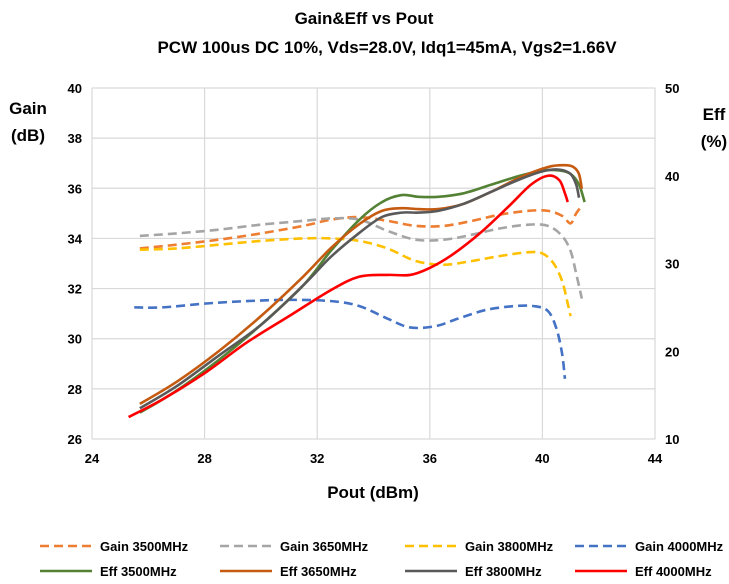 The height and width of the screenshot is (584, 729). Describe the element at coordinates (75, 439) in the screenshot. I see `y-left-tick-label: 26` at that location.